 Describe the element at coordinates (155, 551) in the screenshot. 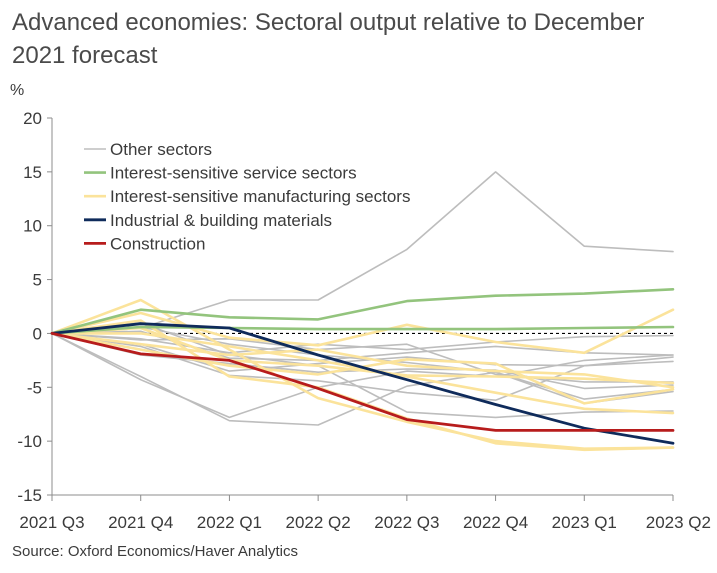

I see `source-note: Source: Oxford Economics/Haver Analytics` at that location.